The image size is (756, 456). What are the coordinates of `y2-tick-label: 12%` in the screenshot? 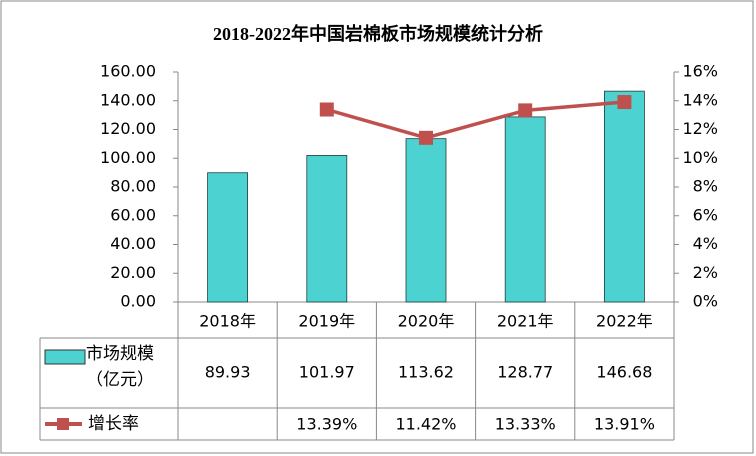 It's located at (700, 128).